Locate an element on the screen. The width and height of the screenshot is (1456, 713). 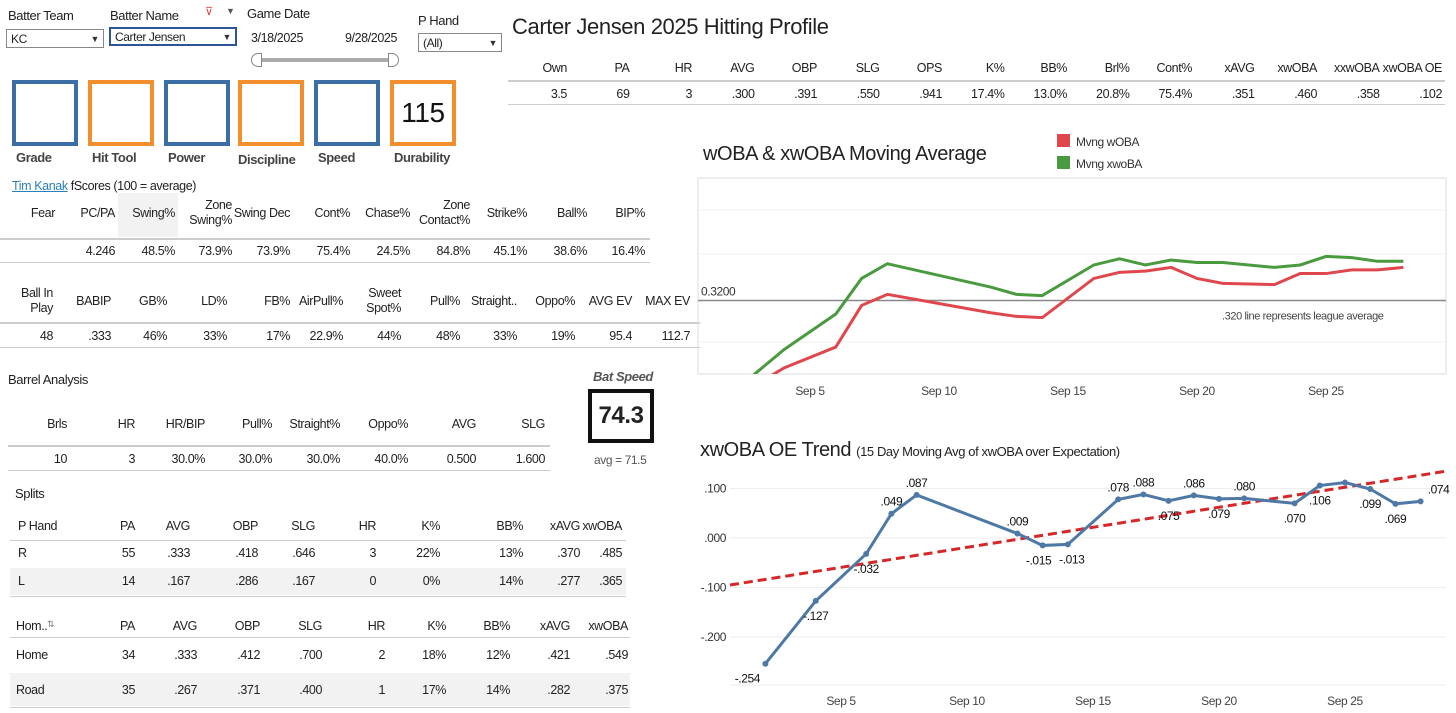
table-cell: 35 is located at coordinates (128, 690).